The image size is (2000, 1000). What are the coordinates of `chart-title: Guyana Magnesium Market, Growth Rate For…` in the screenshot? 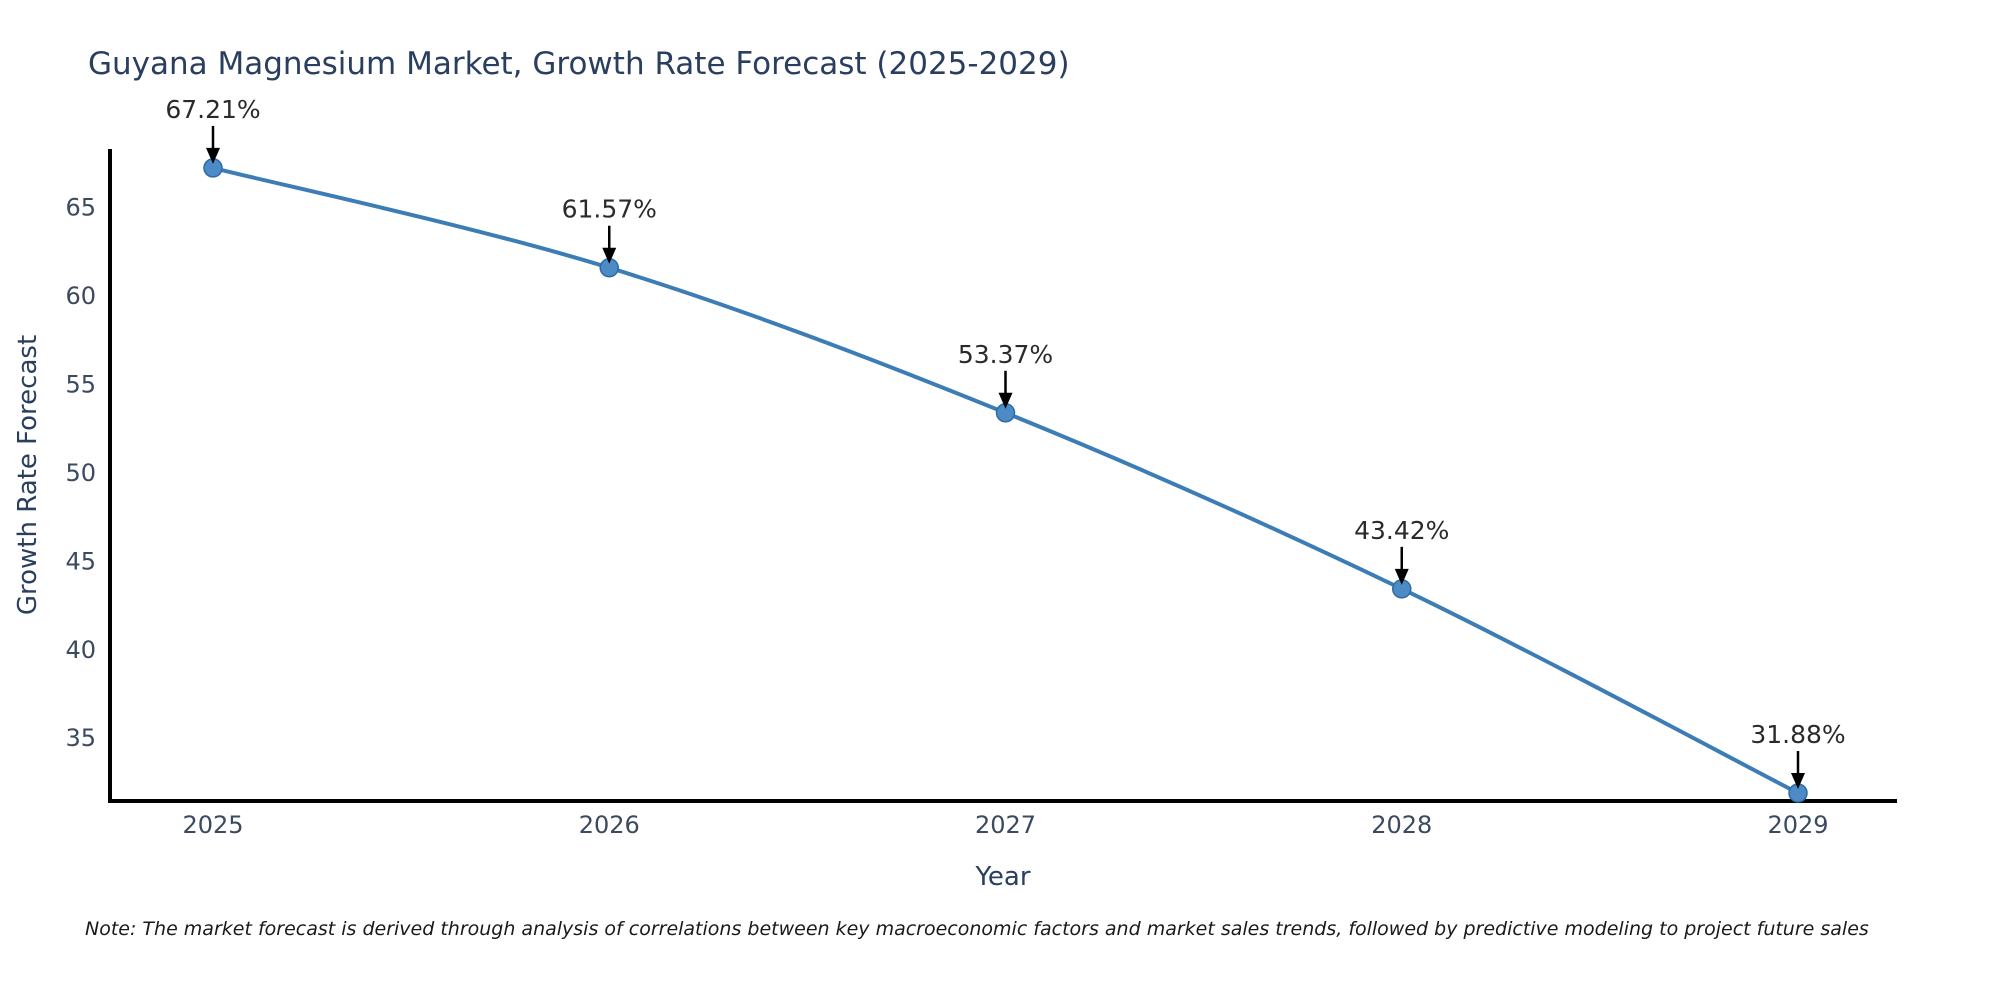 It's located at (579, 64).